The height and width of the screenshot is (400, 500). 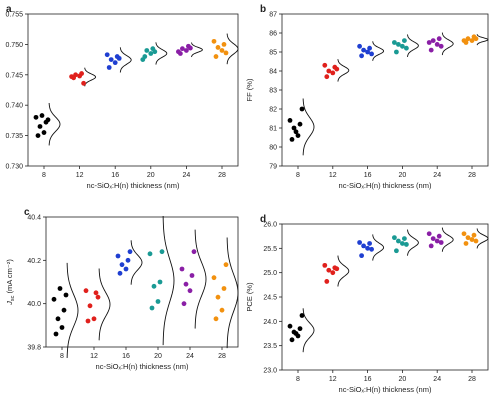 I want to click on y-tick-label: 0.750, so click(x=14, y=45).